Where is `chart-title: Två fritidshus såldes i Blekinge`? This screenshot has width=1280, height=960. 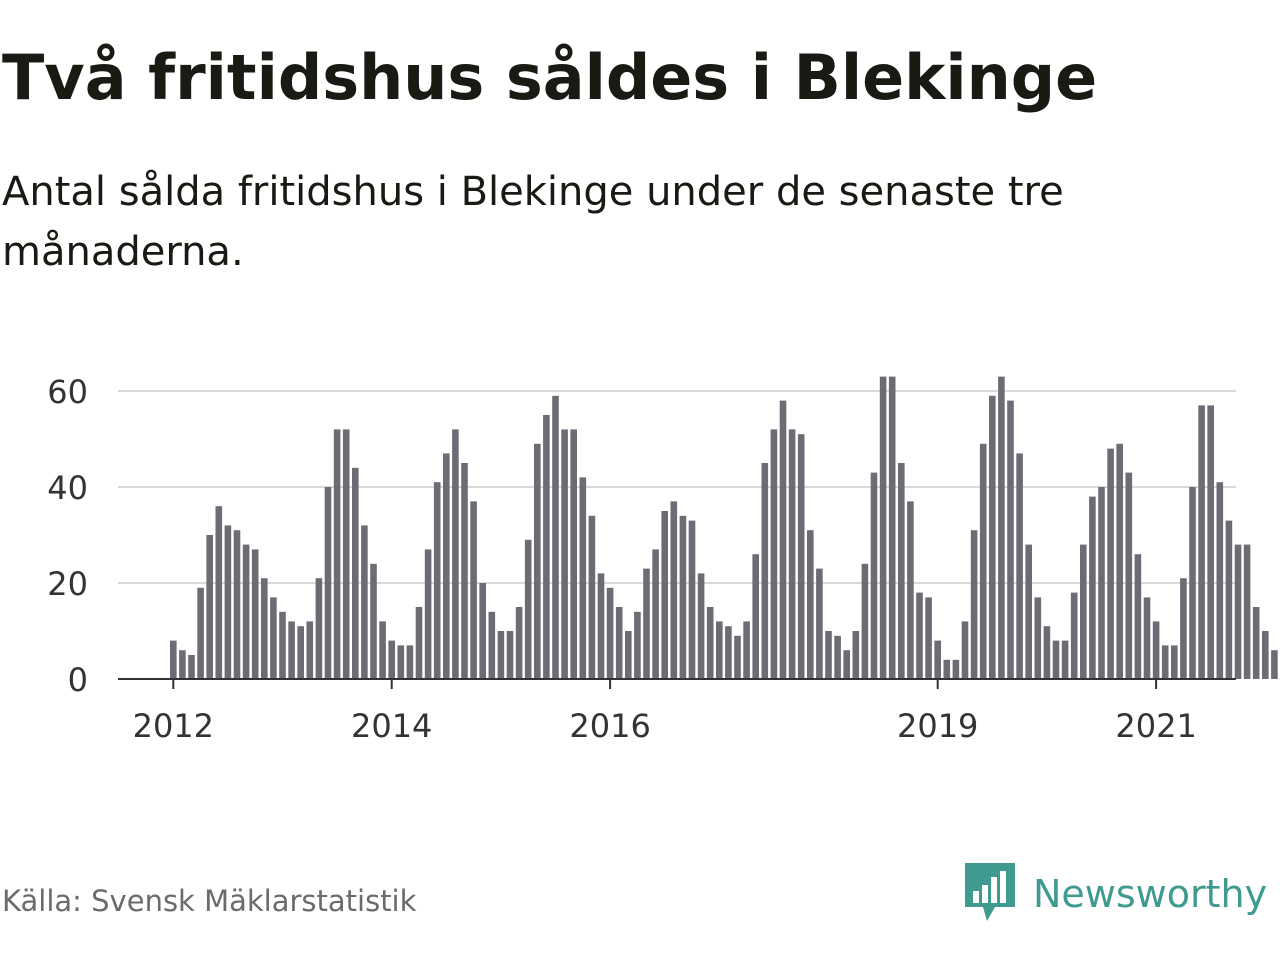 chart-title: Två fritidshus såldes i Blekinge is located at coordinates (550, 77).